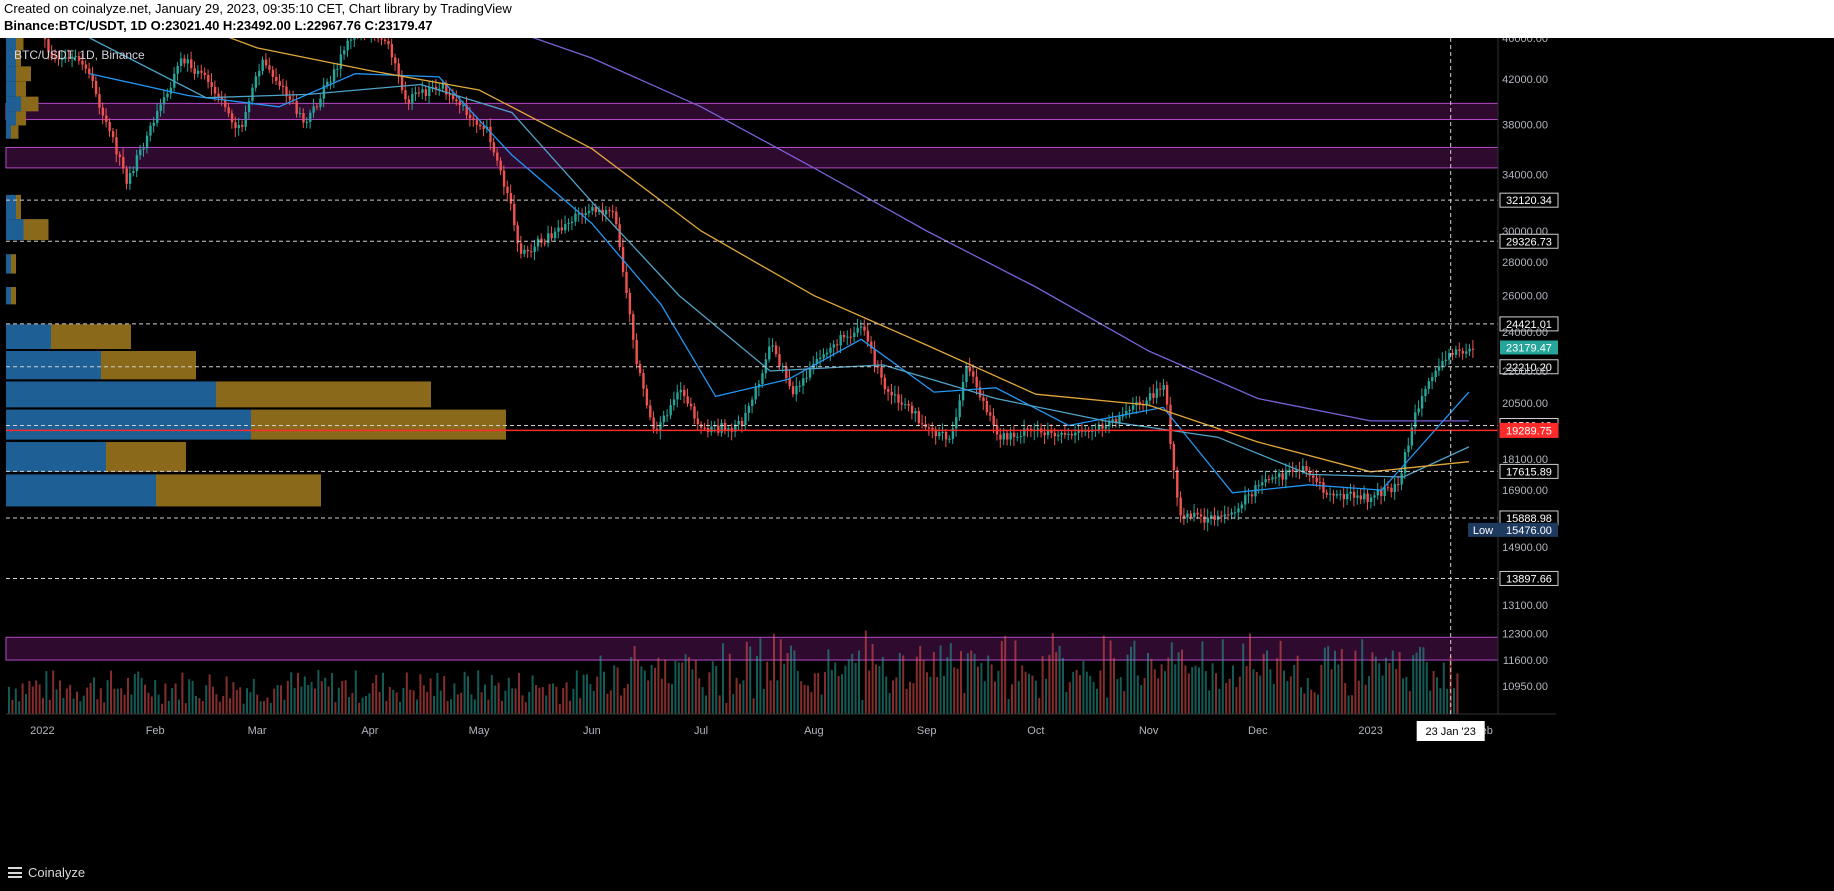 Image resolution: width=1834 pixels, height=891 pixels. I want to click on hamburger-icon, so click(15, 872).